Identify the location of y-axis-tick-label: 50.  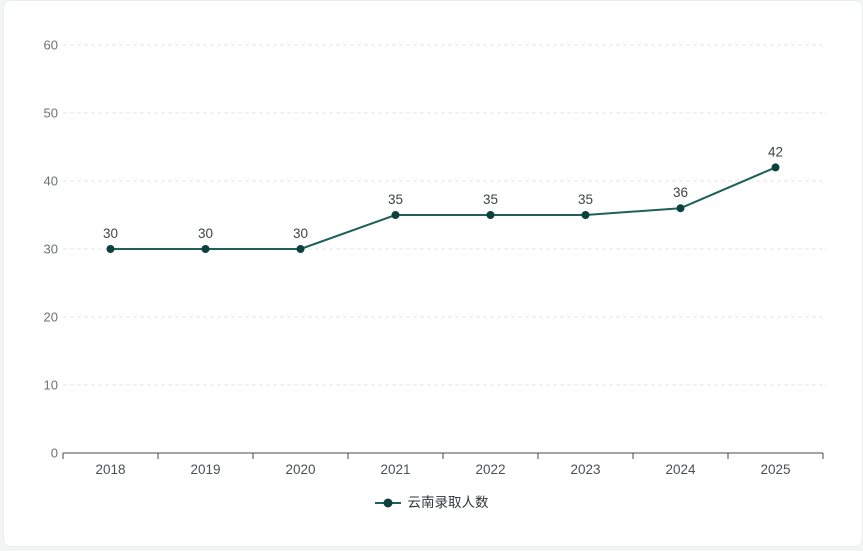
(51, 113).